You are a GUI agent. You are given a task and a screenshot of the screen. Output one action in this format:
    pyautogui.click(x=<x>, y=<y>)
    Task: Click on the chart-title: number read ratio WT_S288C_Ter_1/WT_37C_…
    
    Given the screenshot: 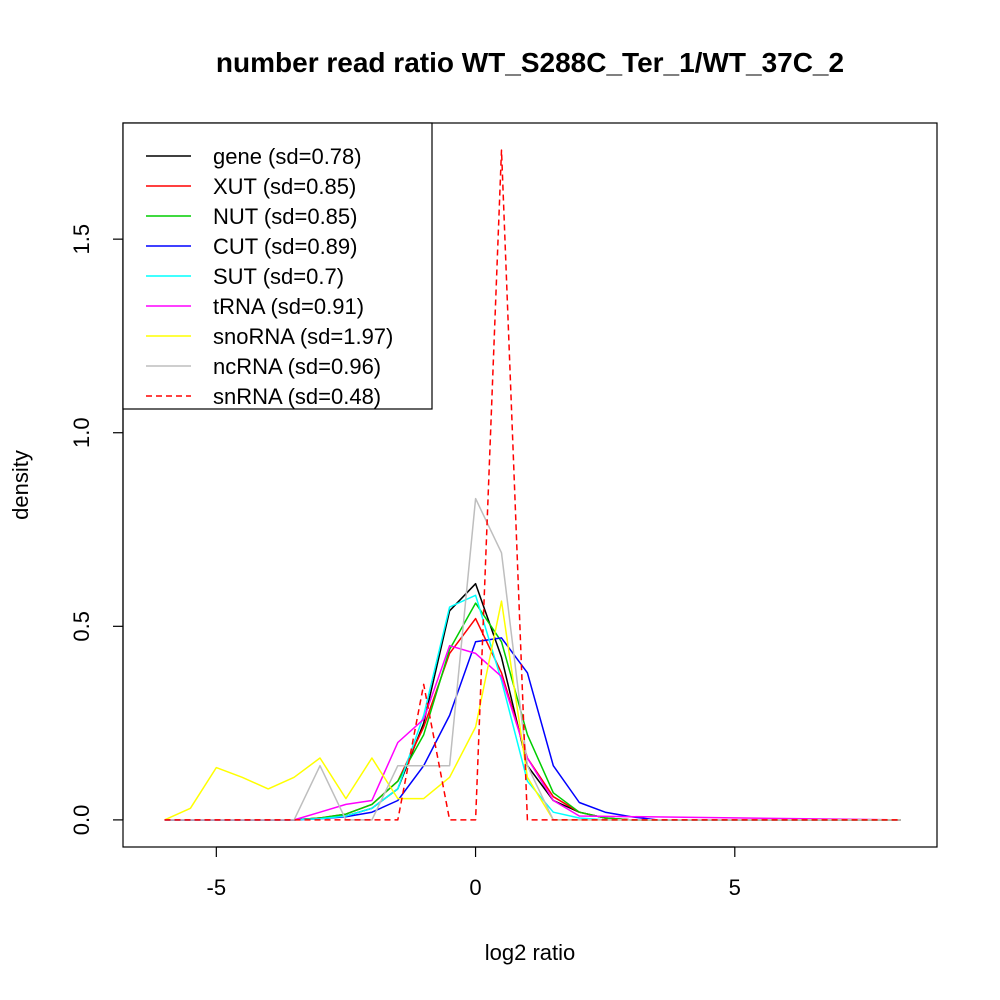 What is the action you would take?
    pyautogui.click(x=530, y=62)
    